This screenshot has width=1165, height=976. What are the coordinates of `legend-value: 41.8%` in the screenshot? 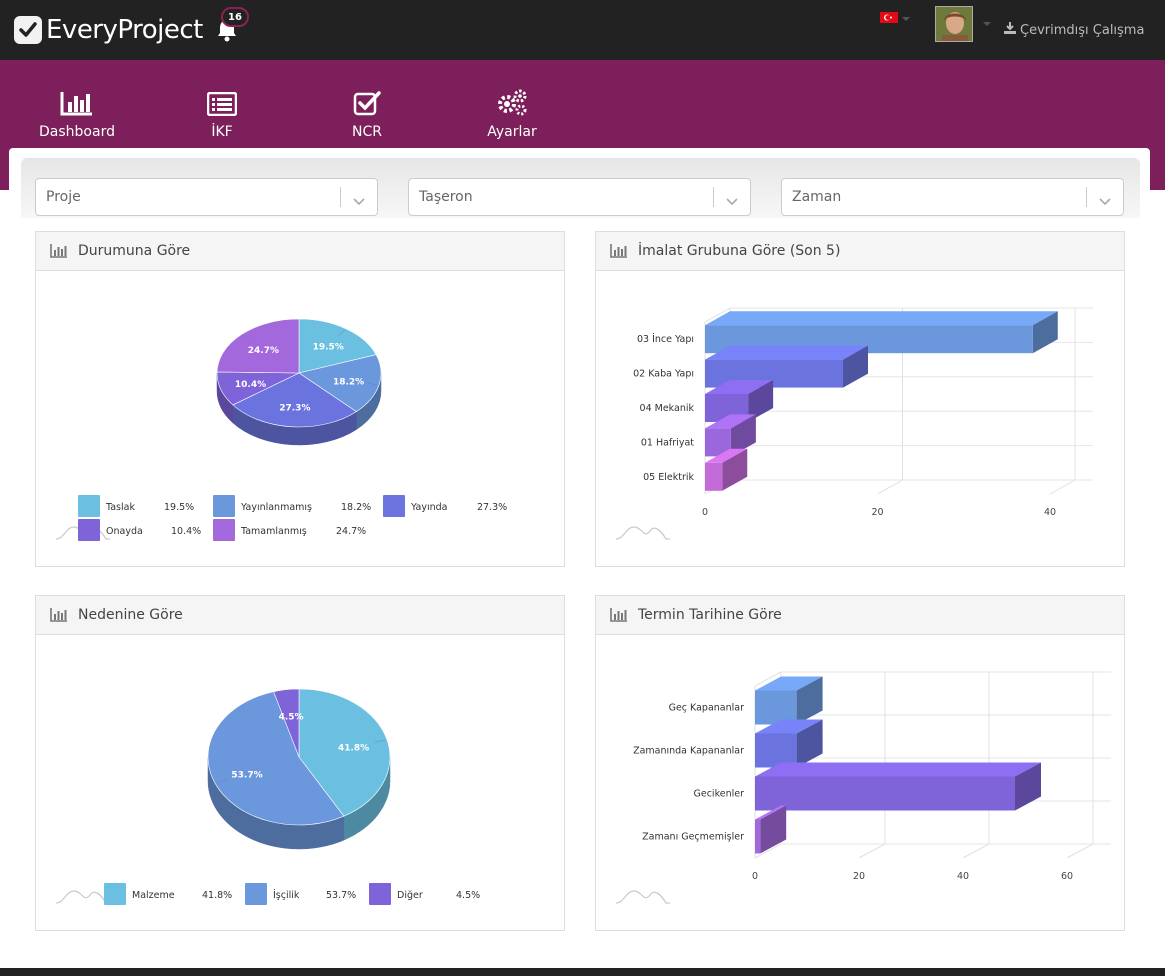 It's located at (217, 895).